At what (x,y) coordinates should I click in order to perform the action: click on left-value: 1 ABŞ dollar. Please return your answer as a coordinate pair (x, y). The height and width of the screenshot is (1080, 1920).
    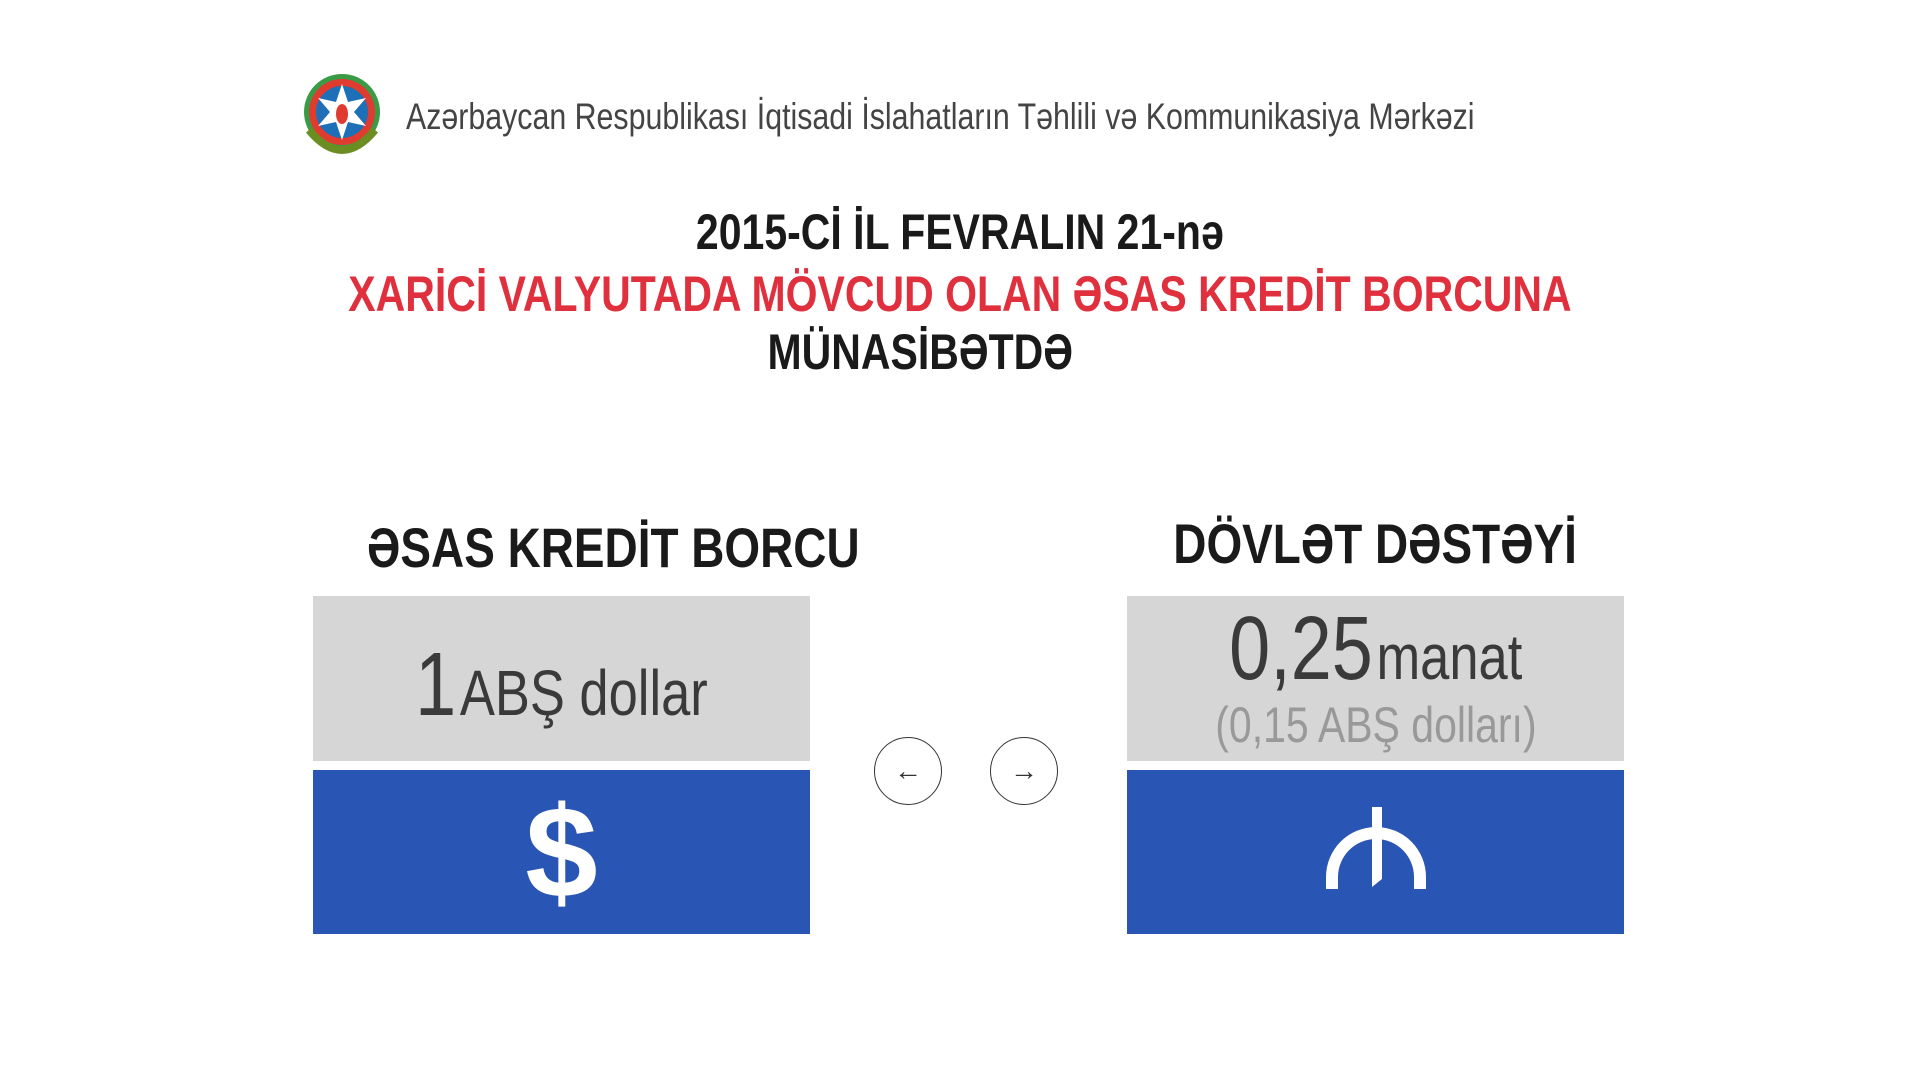
    Looking at the image, I should click on (561, 685).